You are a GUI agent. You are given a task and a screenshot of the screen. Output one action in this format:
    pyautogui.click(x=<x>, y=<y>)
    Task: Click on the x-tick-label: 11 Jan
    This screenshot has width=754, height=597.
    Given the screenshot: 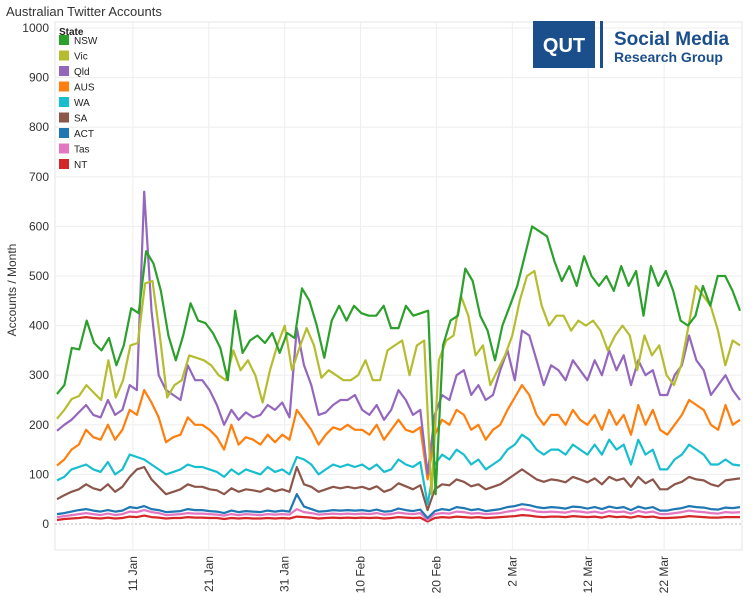 What is the action you would take?
    pyautogui.click(x=133, y=573)
    